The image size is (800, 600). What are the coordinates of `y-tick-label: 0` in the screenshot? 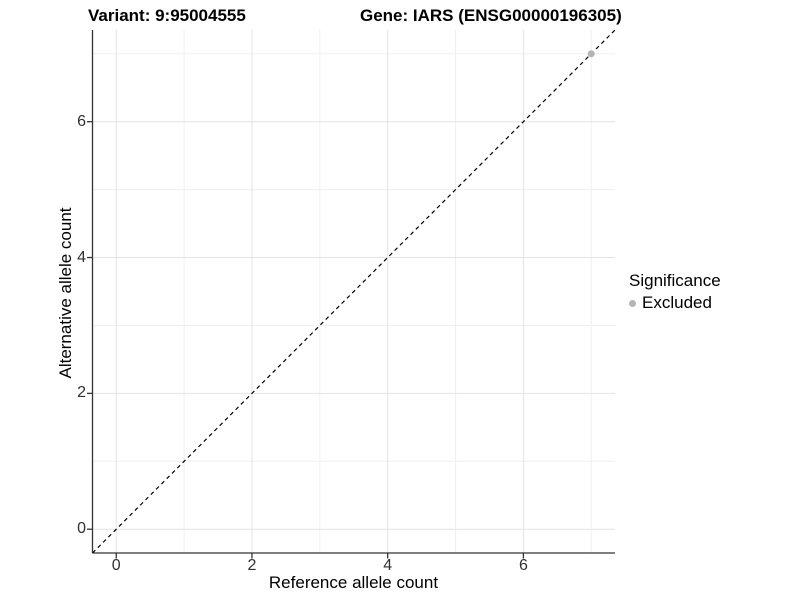 It's located at (81, 529).